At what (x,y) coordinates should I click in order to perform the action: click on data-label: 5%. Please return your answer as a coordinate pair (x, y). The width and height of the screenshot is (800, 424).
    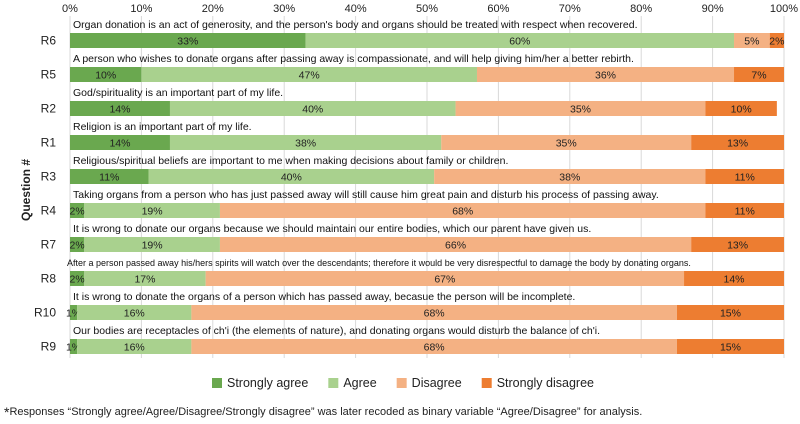
    Looking at the image, I should click on (751, 42).